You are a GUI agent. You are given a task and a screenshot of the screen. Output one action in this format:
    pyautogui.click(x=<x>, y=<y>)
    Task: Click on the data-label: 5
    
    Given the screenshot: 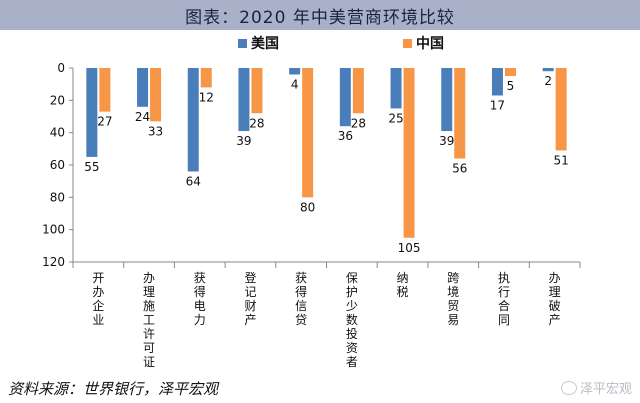 What is the action you would take?
    pyautogui.click(x=511, y=86)
    